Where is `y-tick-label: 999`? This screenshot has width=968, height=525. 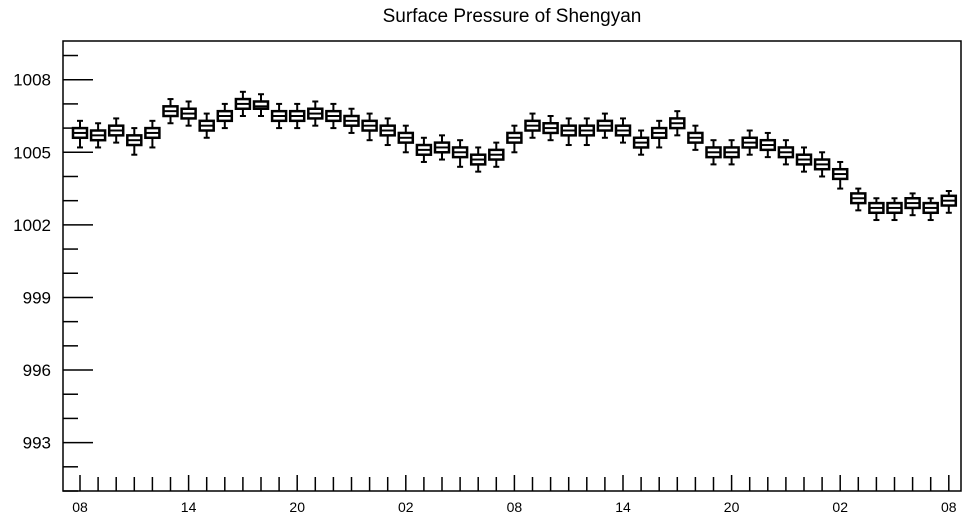
y-tick-label: 999 is located at coordinates (37, 297).